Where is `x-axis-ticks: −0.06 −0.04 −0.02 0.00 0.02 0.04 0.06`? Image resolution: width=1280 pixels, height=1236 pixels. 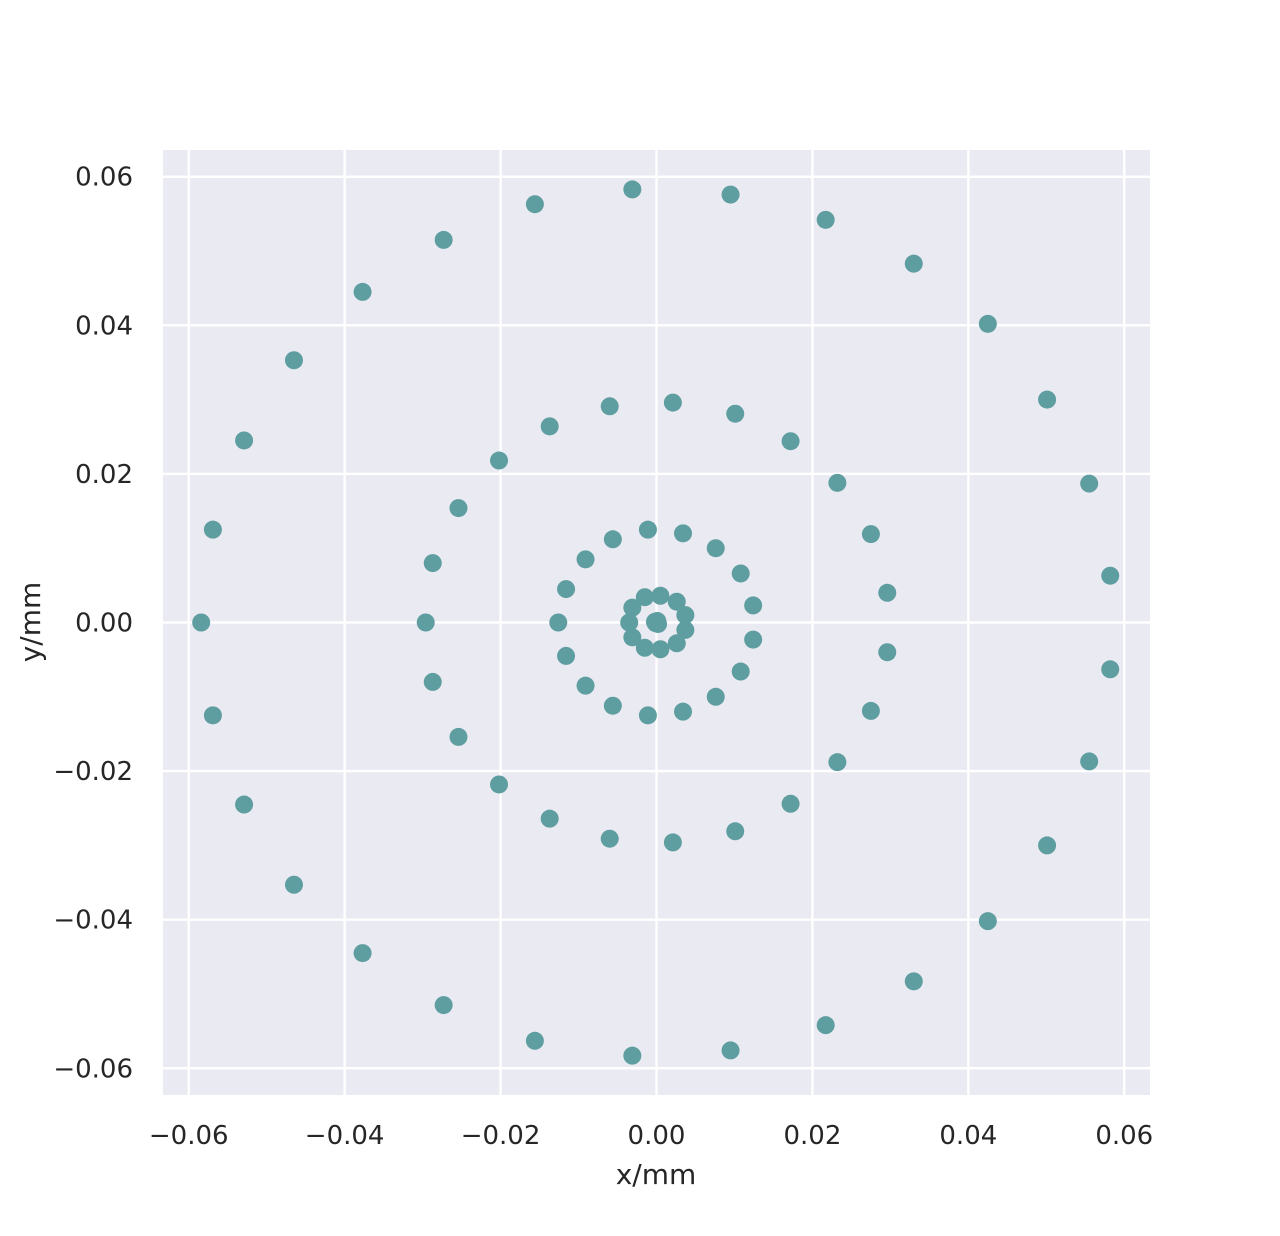 x-axis-ticks: −0.06 −0.04 −0.02 0.00 0.02 0.04 0.06 is located at coordinates (651, 1136).